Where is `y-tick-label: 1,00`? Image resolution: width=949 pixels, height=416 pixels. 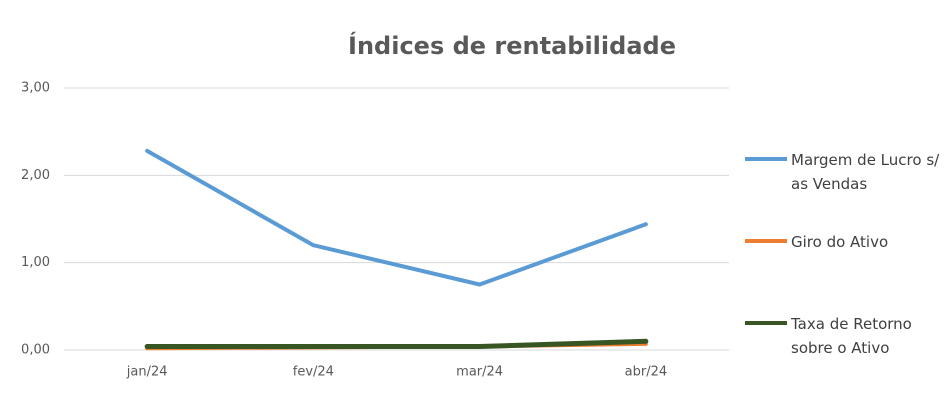 y-tick-label: 1,00 is located at coordinates (35, 262).